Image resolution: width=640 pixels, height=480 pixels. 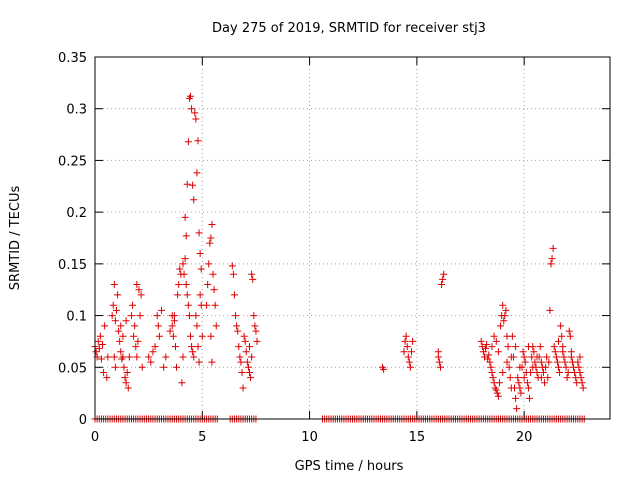 What do you see at coordinates (76, 213) in the screenshot?
I see `y-tick-label: 0.2` at bounding box center [76, 213].